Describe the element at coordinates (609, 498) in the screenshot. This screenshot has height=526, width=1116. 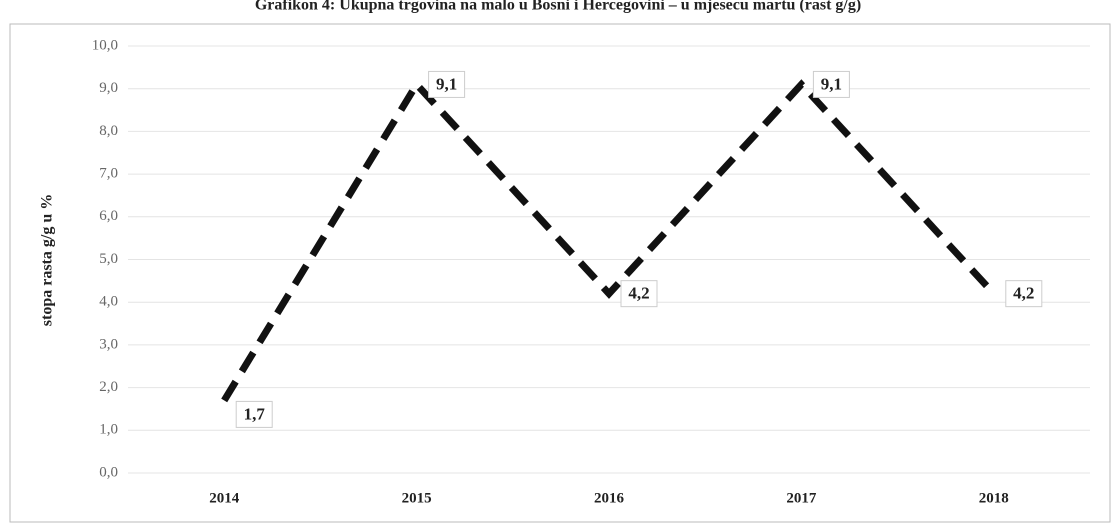
I see `x-tick-label: 2016` at that location.